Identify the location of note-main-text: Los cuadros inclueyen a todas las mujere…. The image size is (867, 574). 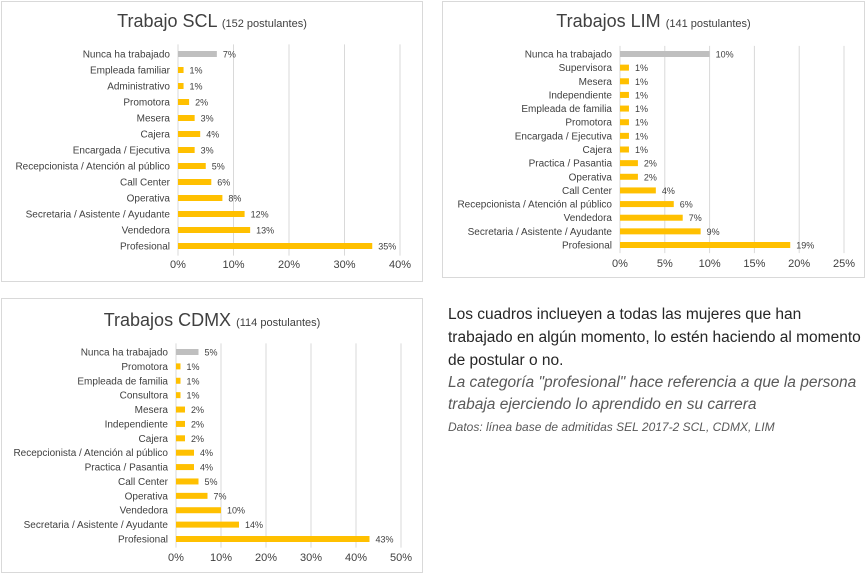
(654, 337).